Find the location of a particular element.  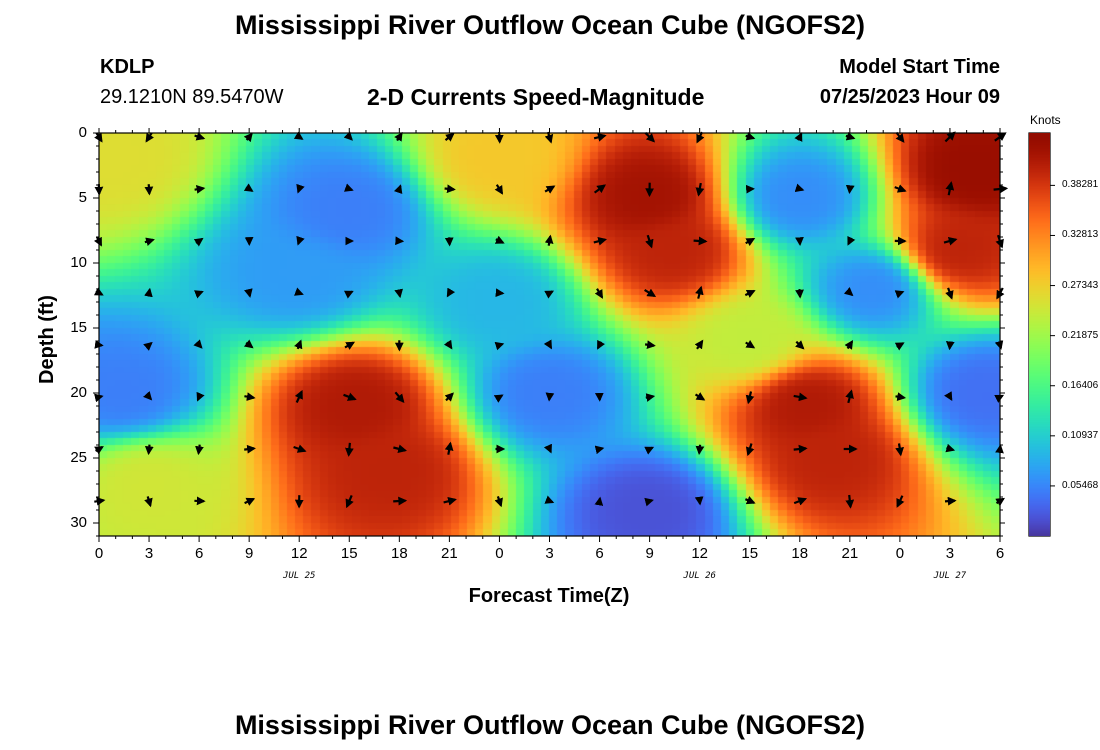

y-tick-label: 15 is located at coordinates (78, 327).